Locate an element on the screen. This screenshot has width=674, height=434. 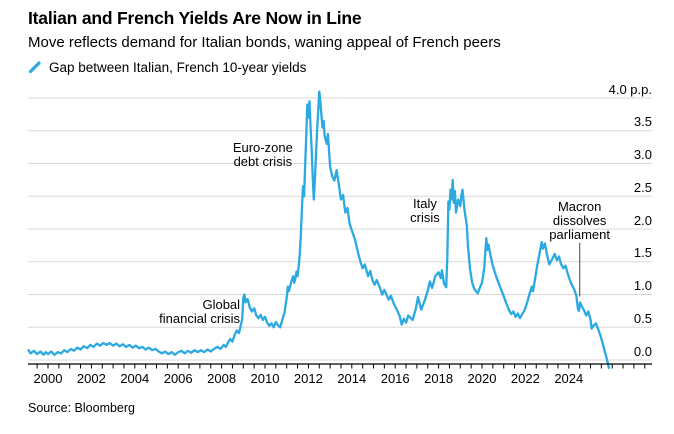
annotation-euro-zone-debt-crisis: Euro-zone debt crisis is located at coordinates (263, 155).